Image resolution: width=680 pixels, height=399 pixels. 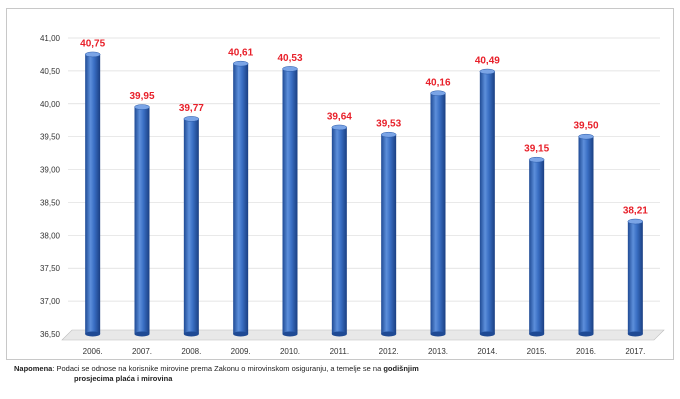 I want to click on chart-floor, so click(x=363, y=335).